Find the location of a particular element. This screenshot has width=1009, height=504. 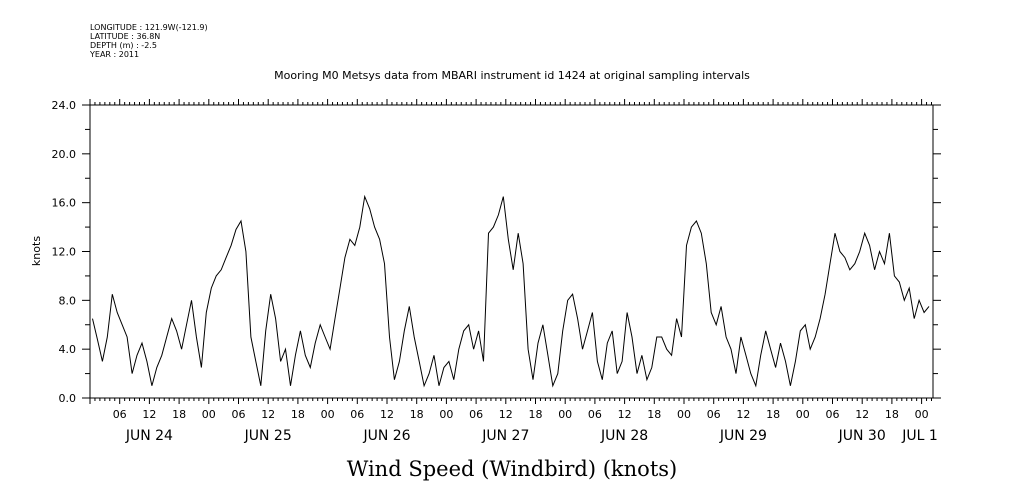

x-day-label: JUN 26 is located at coordinates (386, 436).